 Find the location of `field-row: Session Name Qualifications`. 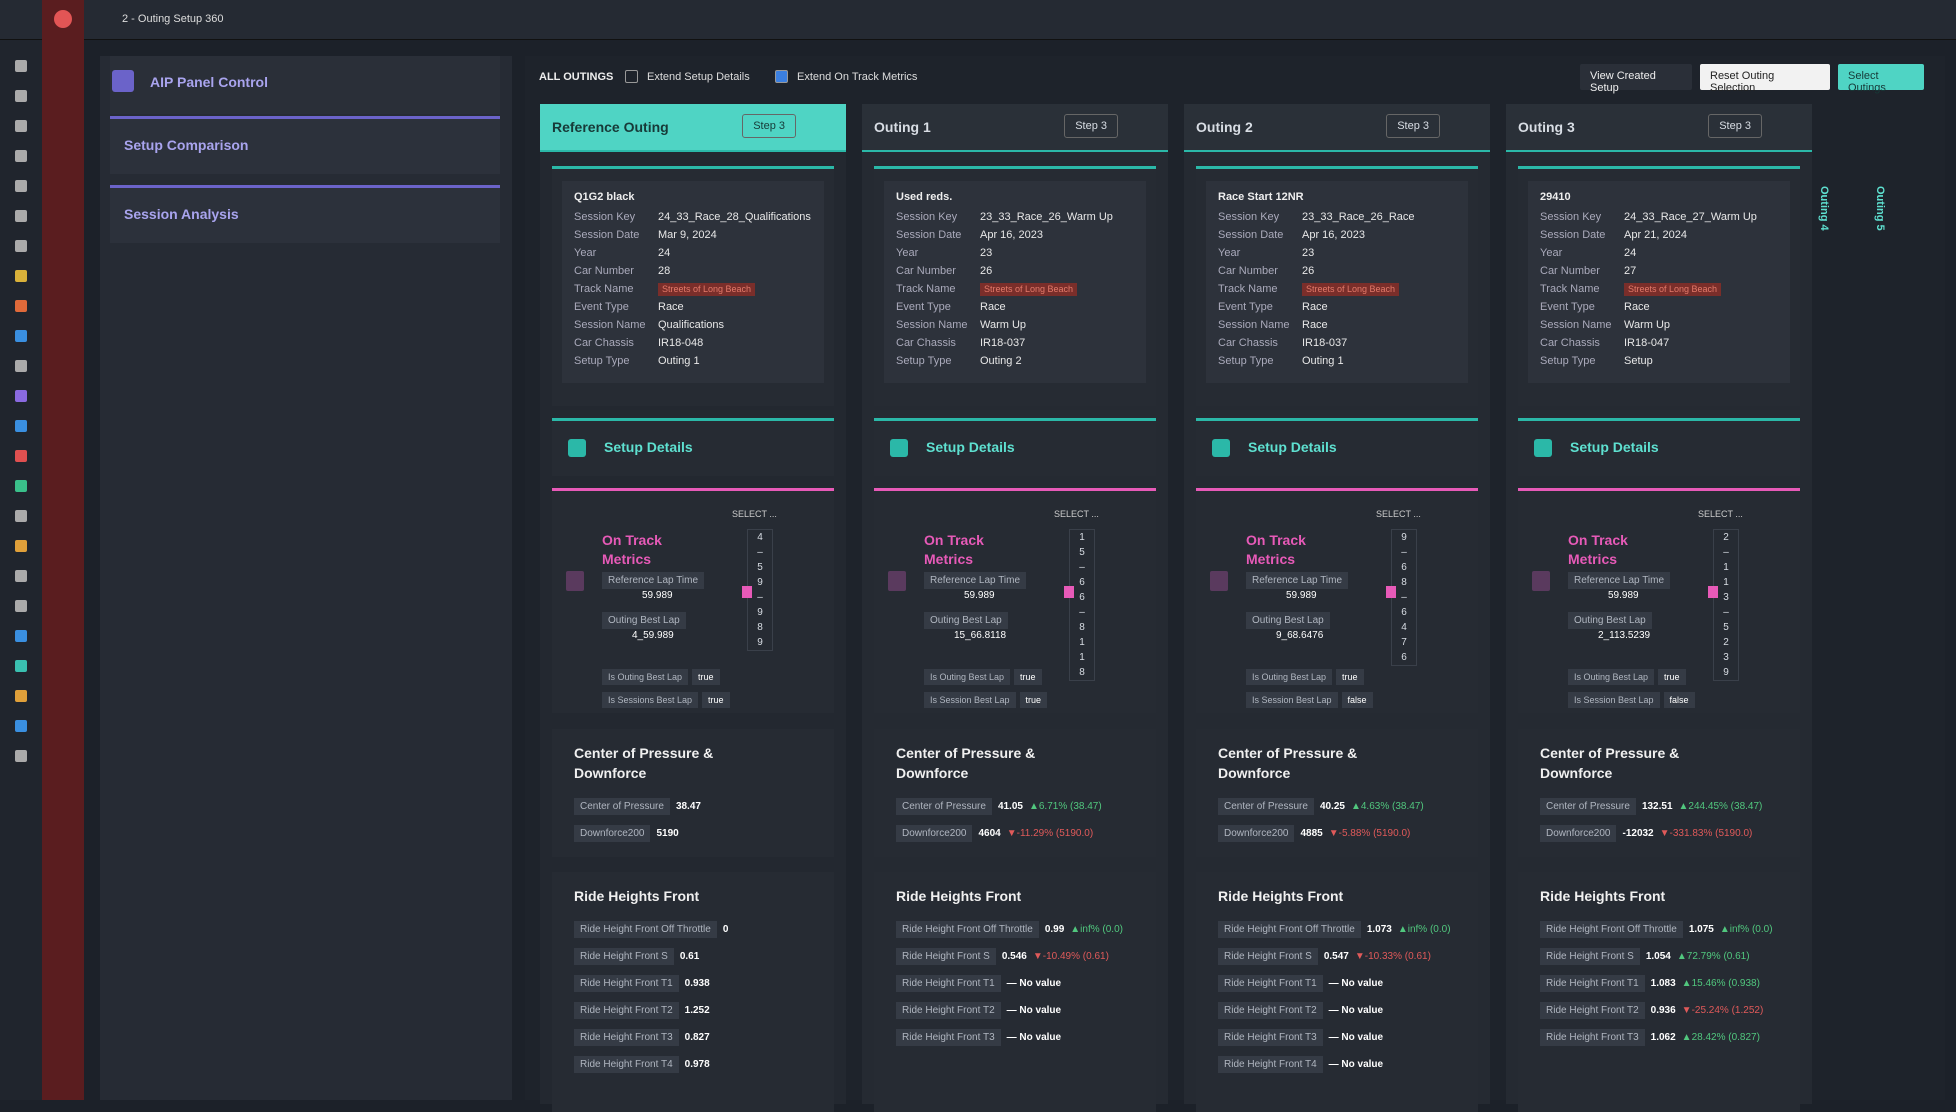

field-row: Session Name Qualifications is located at coordinates (693, 325).